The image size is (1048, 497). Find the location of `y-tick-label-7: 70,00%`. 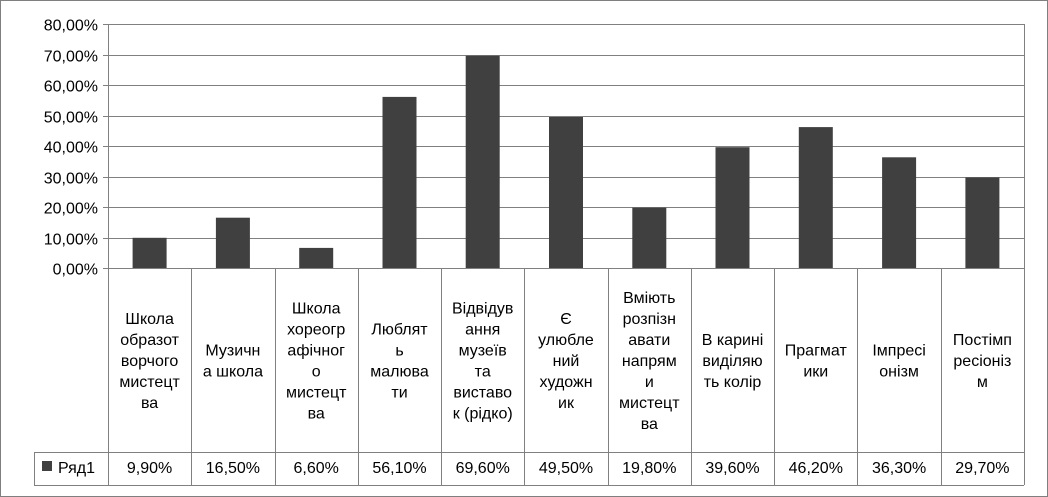

y-tick-label-7: 70,00% is located at coordinates (71, 57).